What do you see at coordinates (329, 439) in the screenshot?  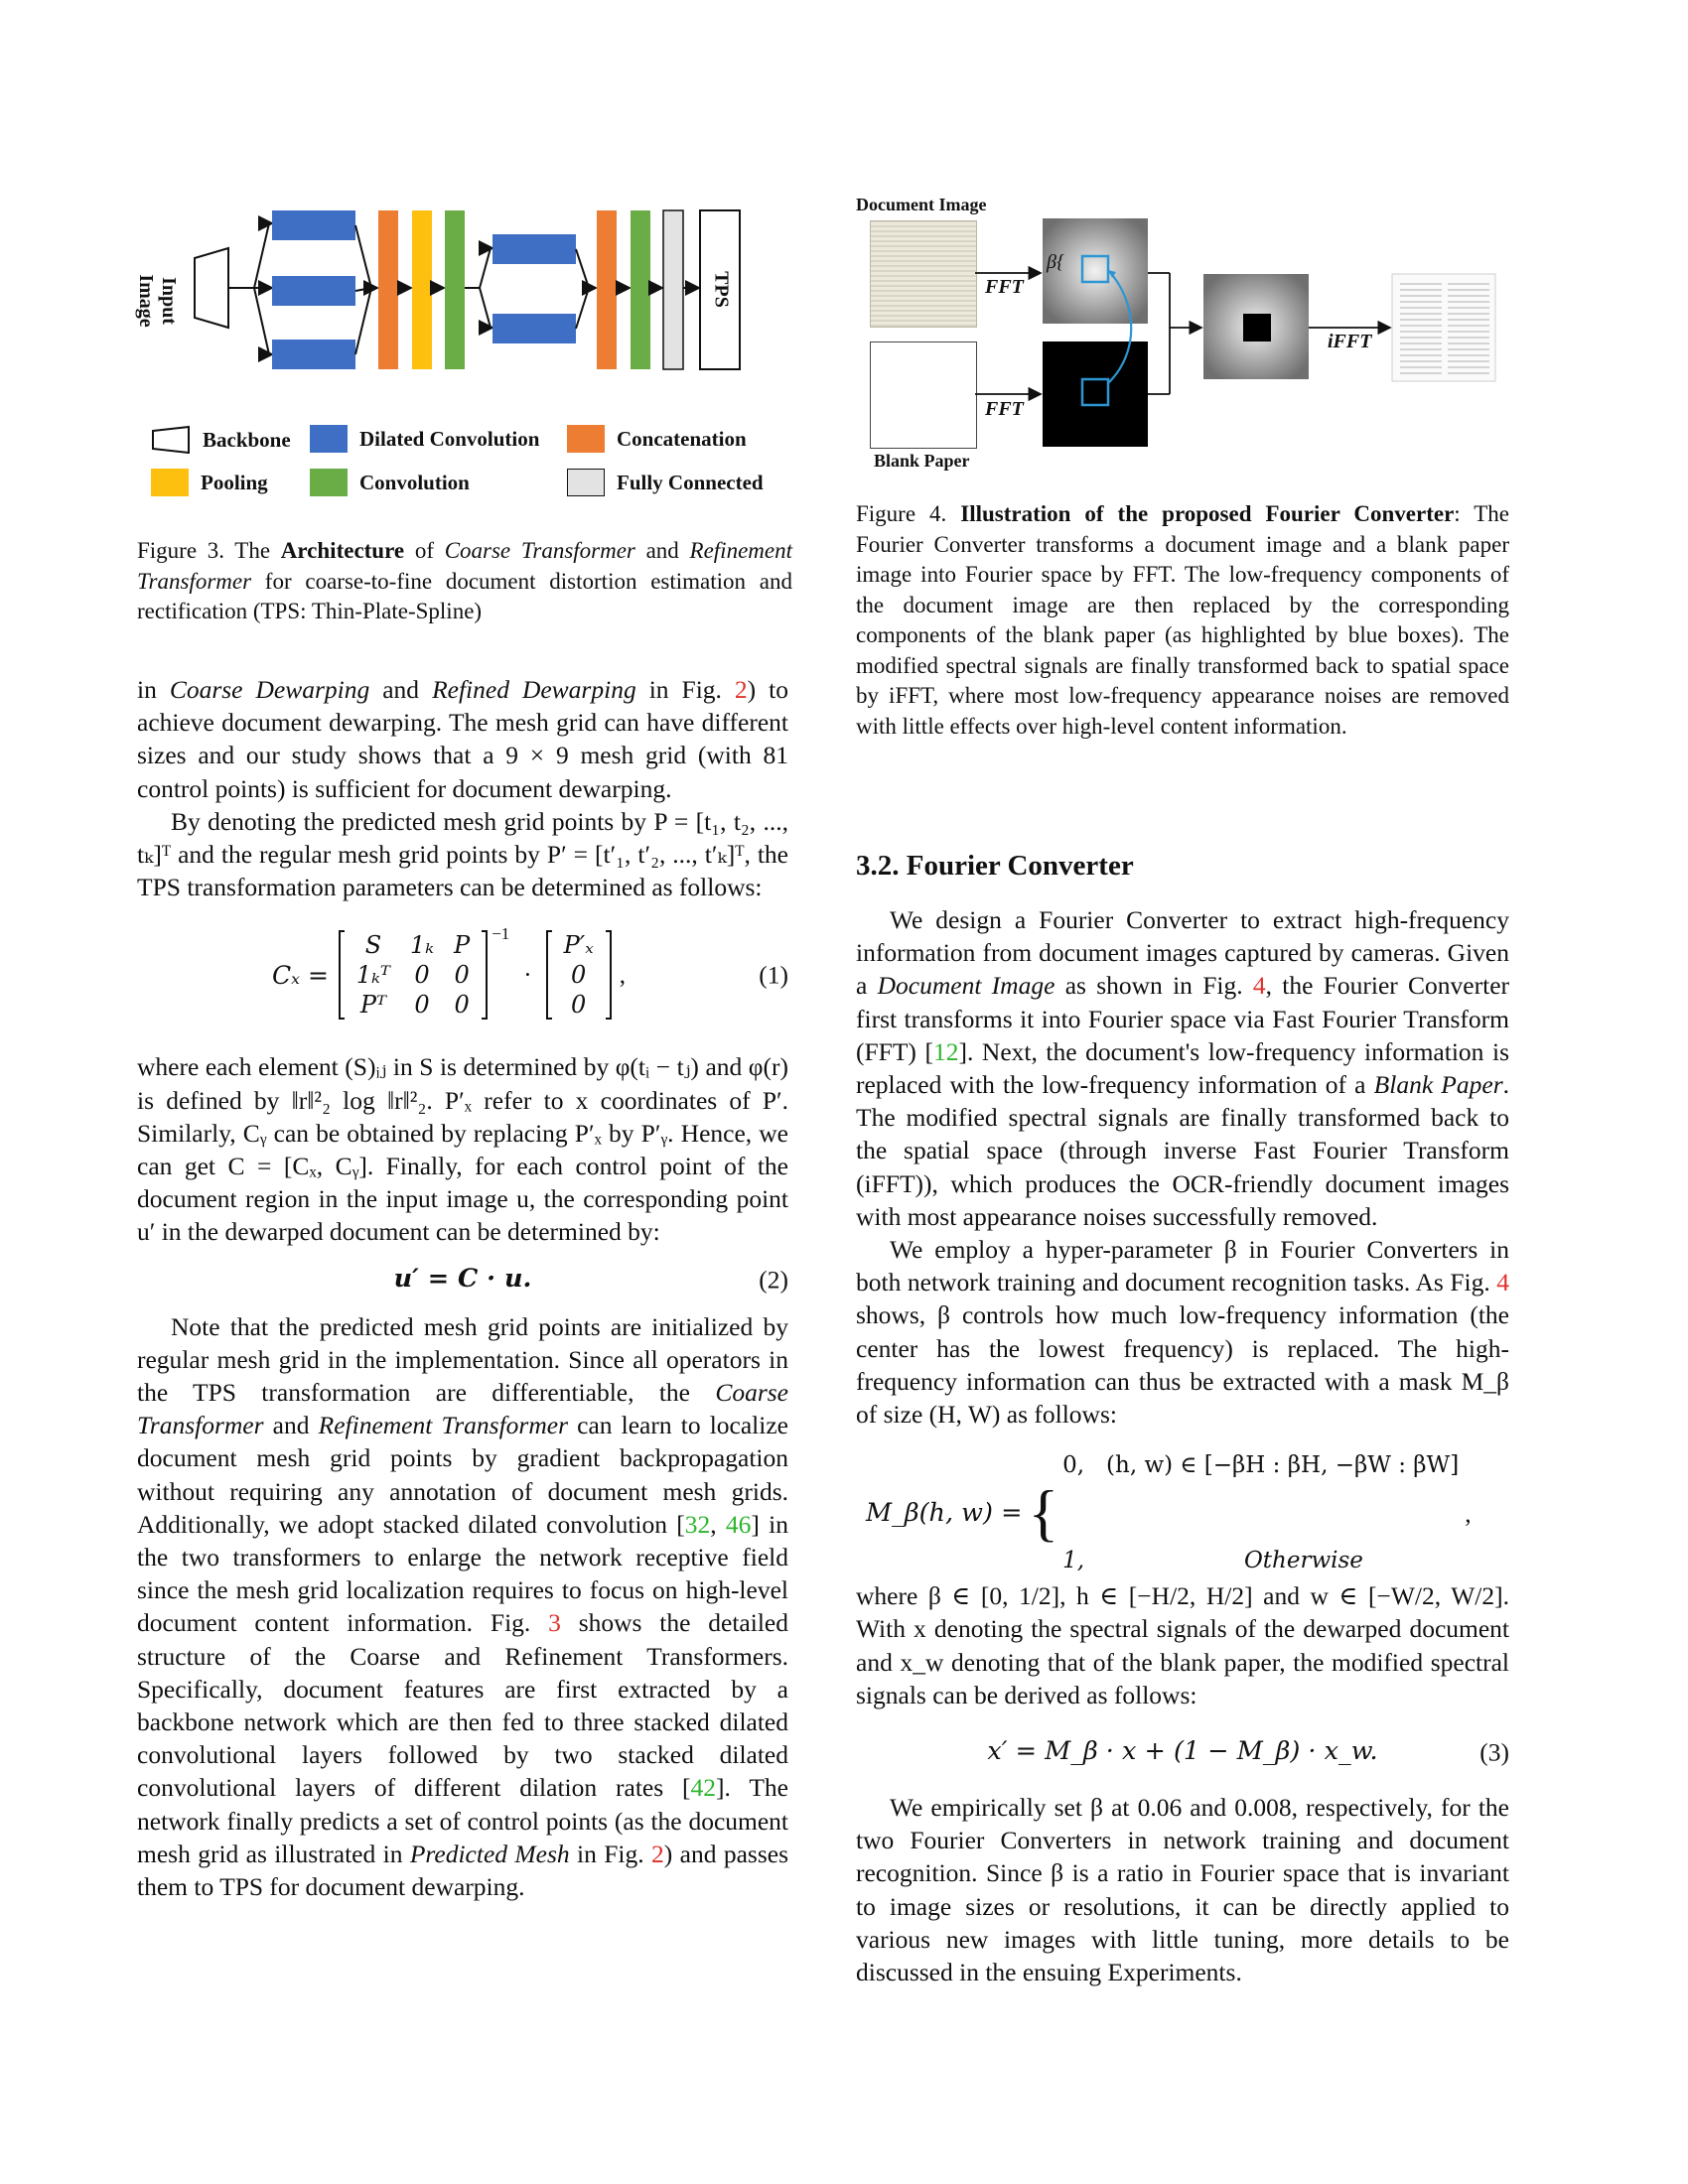 I see `dilated-conv-swatch` at bounding box center [329, 439].